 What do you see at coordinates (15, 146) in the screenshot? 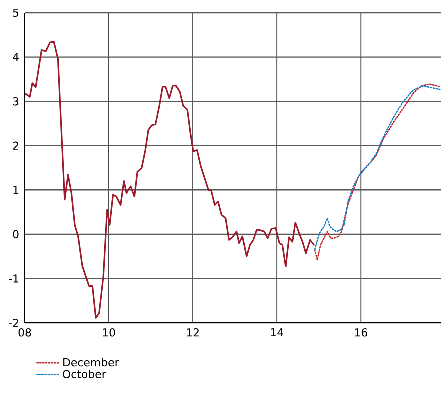
I see `y-tick-label: 2` at bounding box center [15, 146].